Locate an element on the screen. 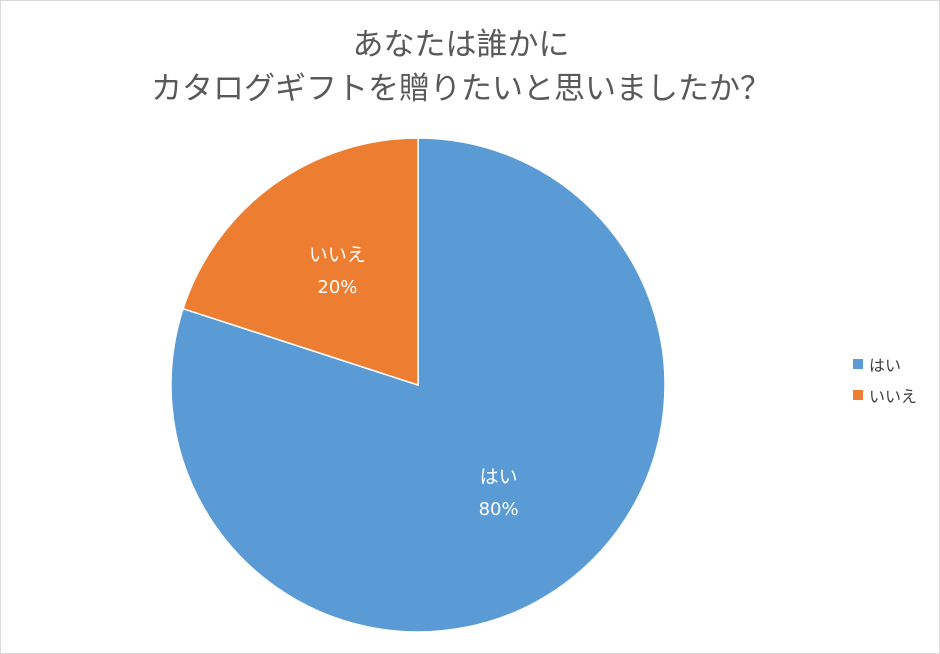  slice-label-yes-percent: 80% is located at coordinates (499, 509).